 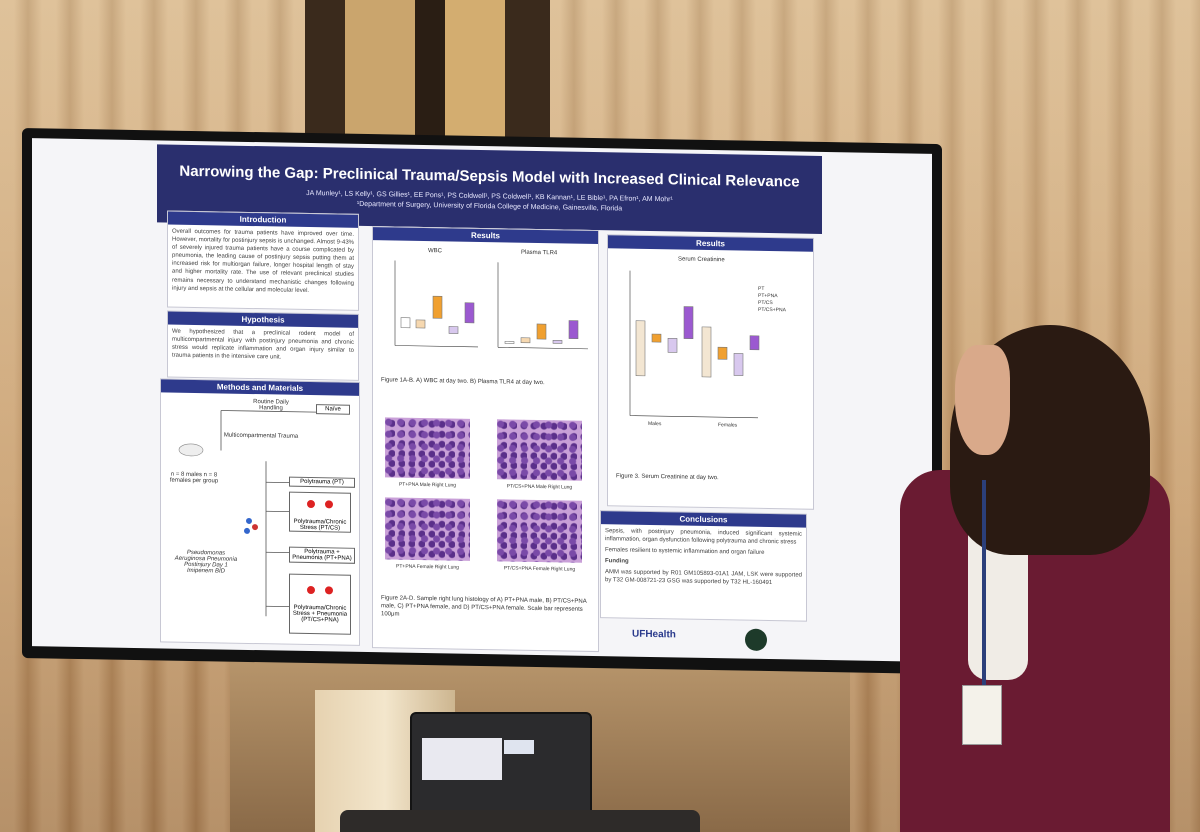 What do you see at coordinates (701, 260) in the screenshot?
I see `creatinine-chart-title: Serum Creatinine` at bounding box center [701, 260].